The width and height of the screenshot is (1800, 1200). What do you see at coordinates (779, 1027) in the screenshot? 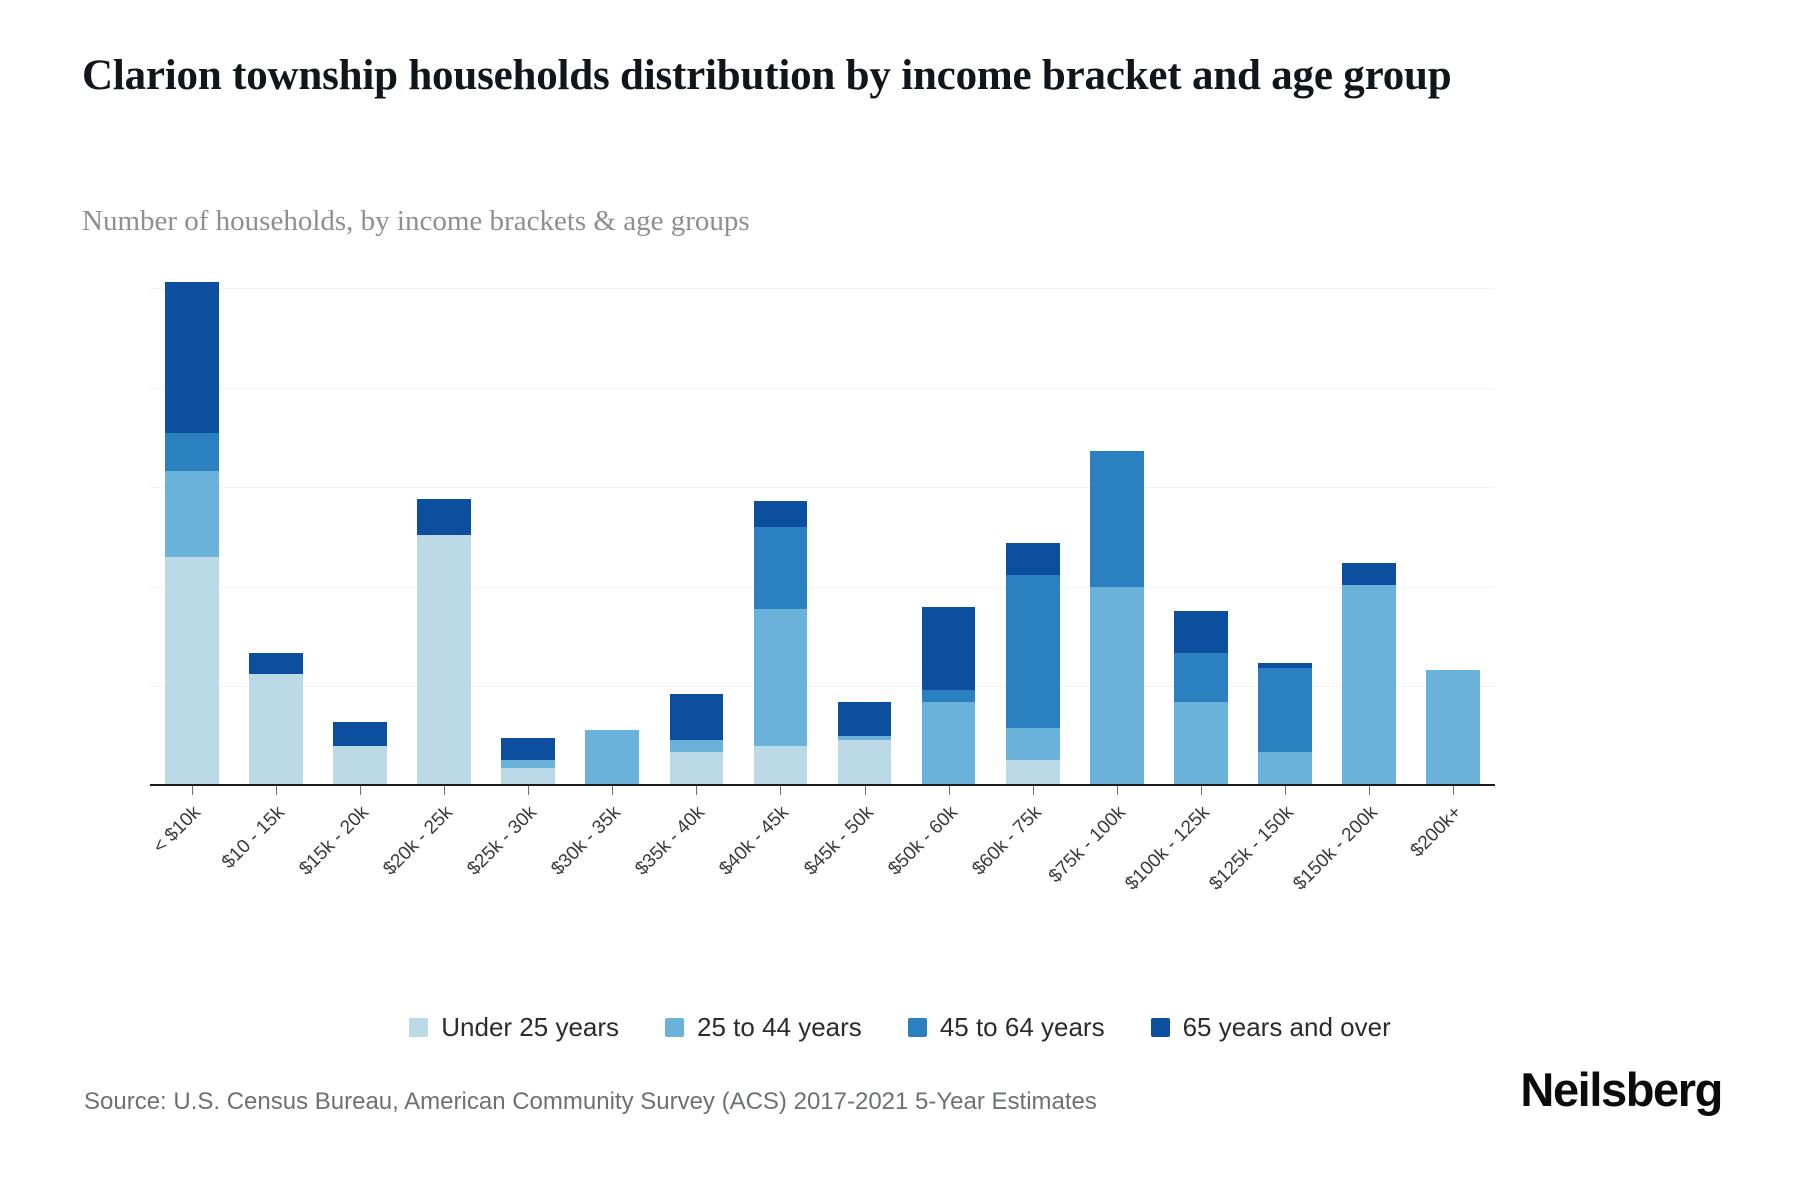
I see `legend-label: 25 to 44 years` at bounding box center [779, 1027].